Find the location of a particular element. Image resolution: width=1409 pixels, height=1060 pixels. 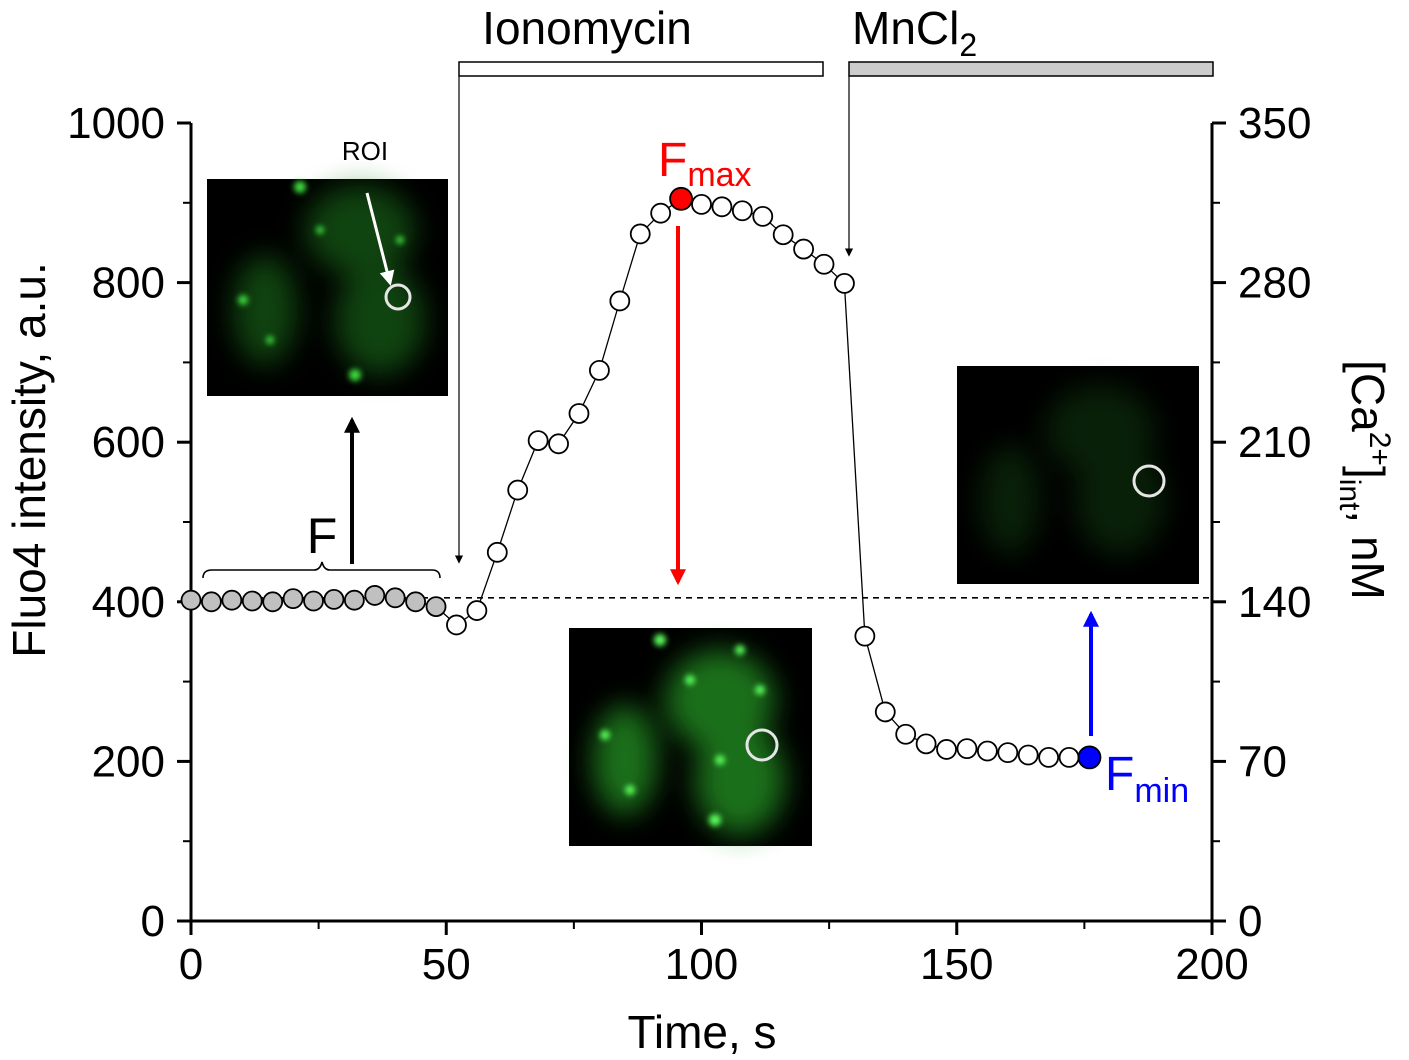

mncl2-label: MnCl2 is located at coordinates (914, 32).